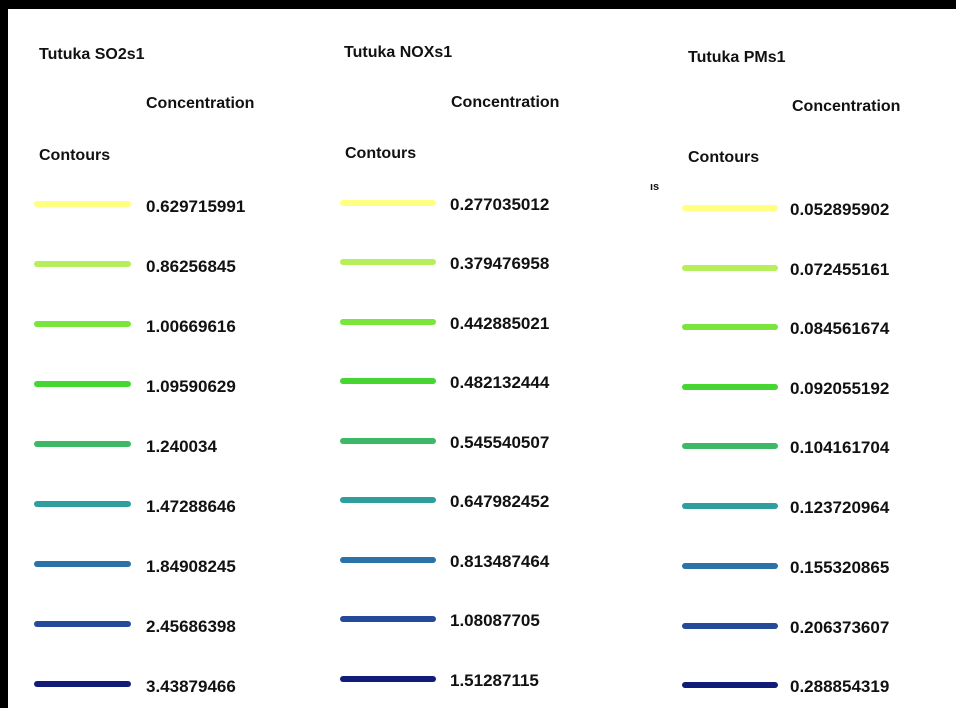  Describe the element at coordinates (500, 323) in the screenshot. I see `contour-value: 0.442885021` at that location.